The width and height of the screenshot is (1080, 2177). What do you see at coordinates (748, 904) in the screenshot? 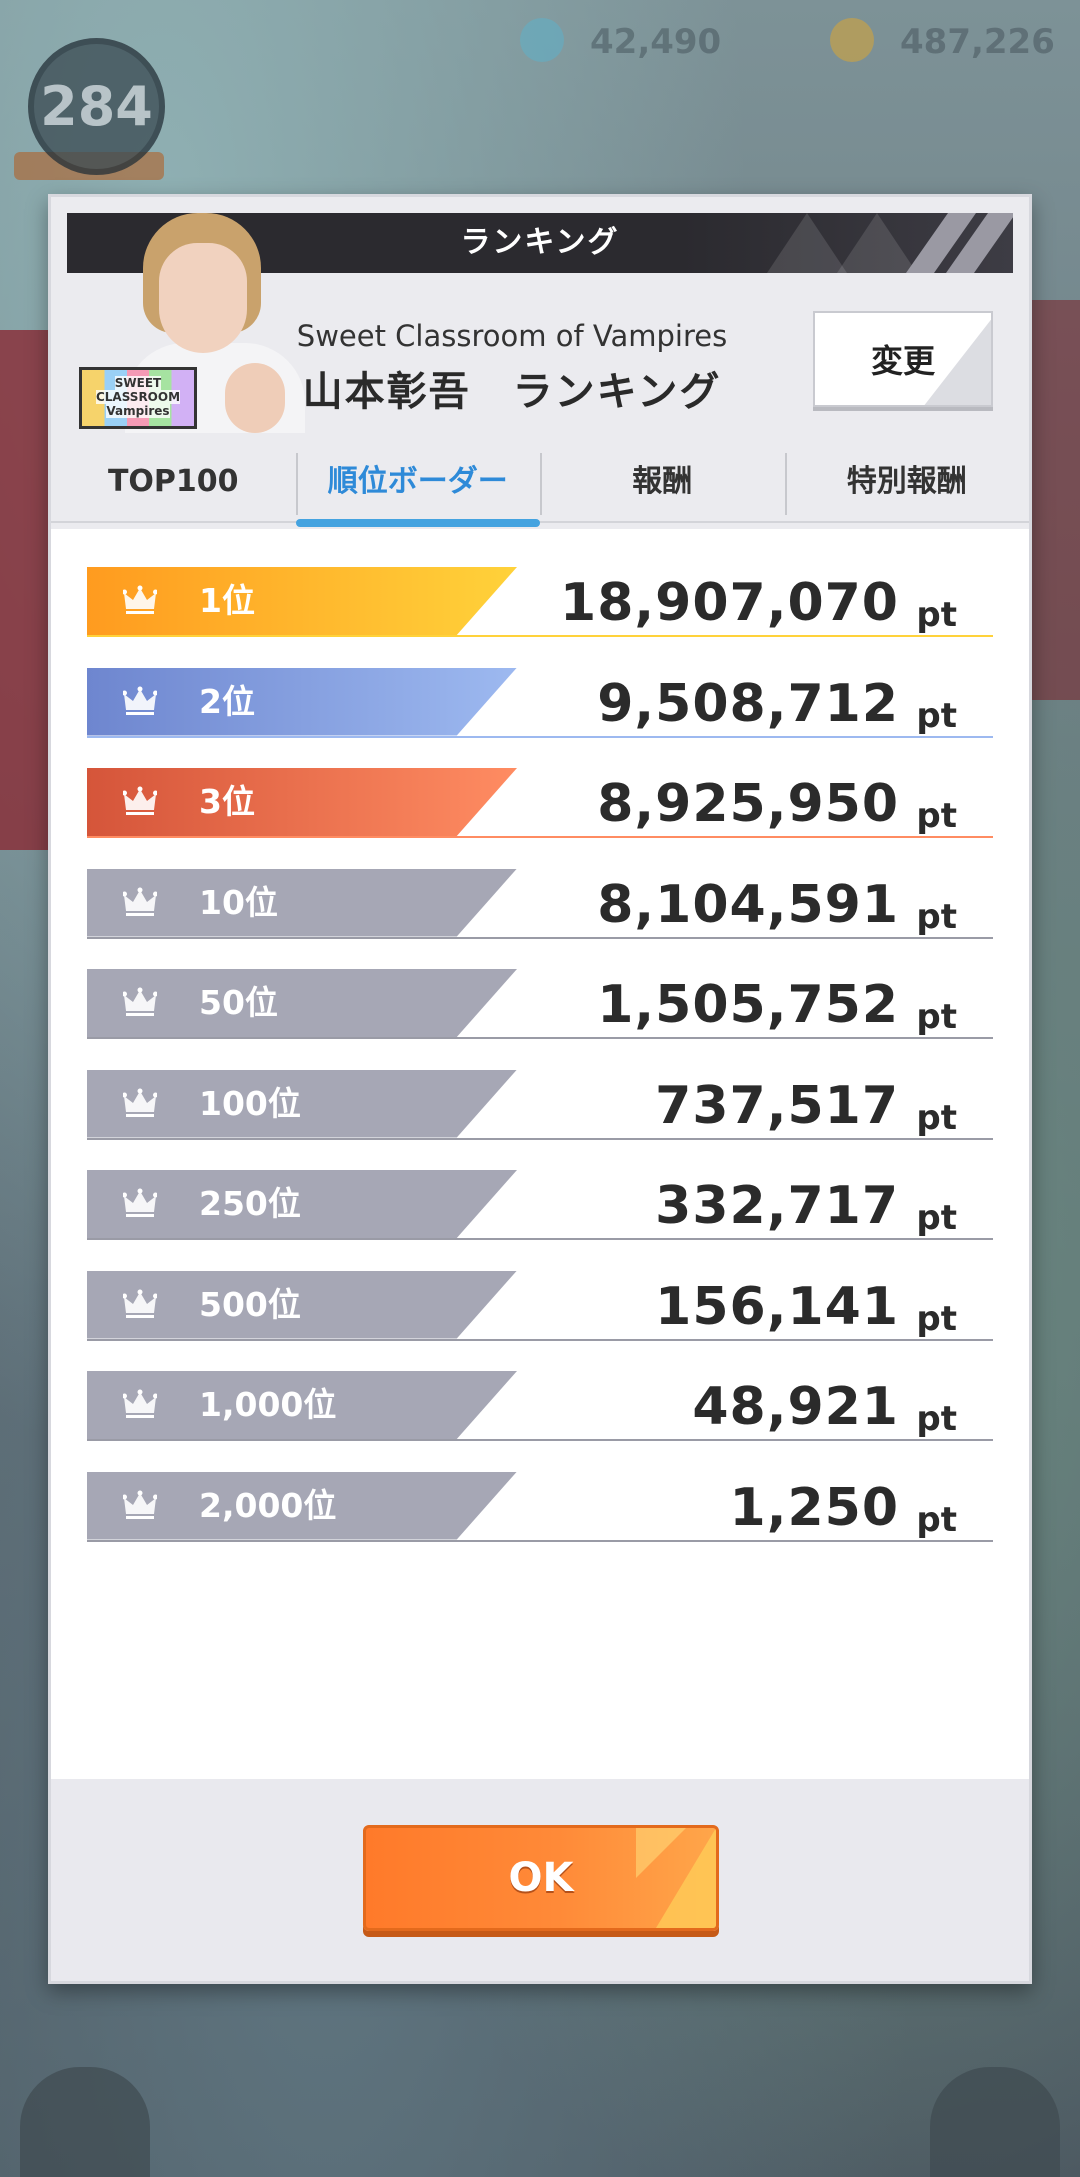
I see `border-points: 8,104,591` at bounding box center [748, 904].